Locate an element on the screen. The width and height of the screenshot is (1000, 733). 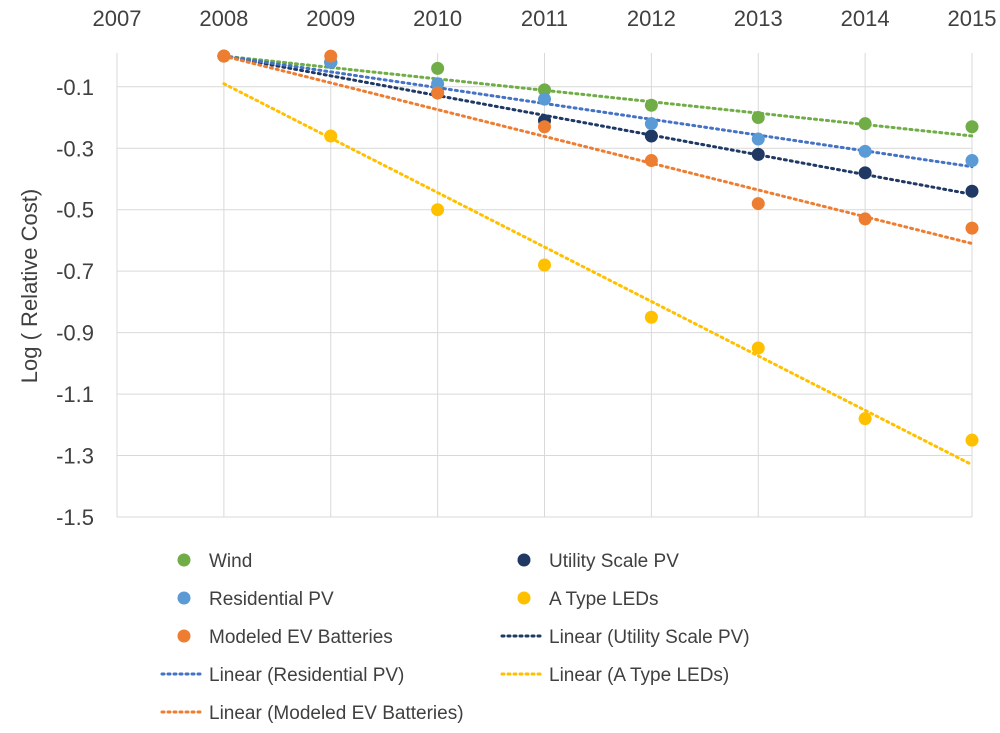
legend-label: Linear (Residential PV) is located at coordinates (306, 675).